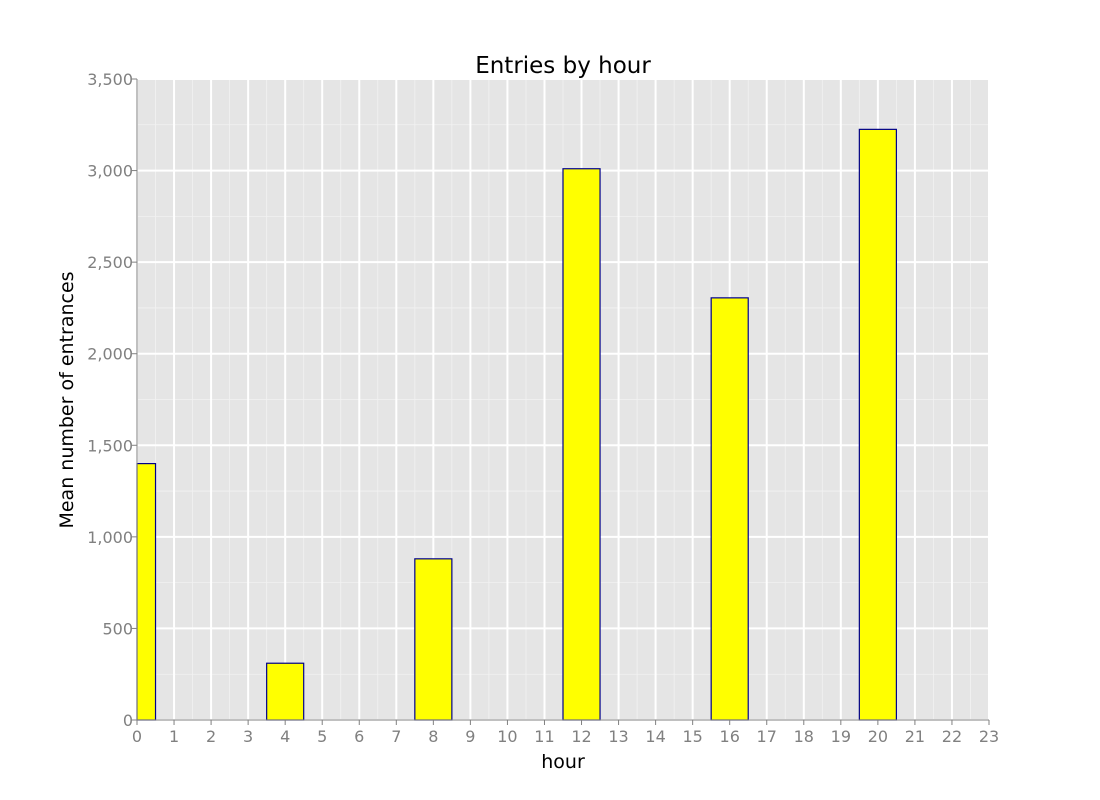  What do you see at coordinates (989, 736) in the screenshot?
I see `x-tick-label: 23` at bounding box center [989, 736].